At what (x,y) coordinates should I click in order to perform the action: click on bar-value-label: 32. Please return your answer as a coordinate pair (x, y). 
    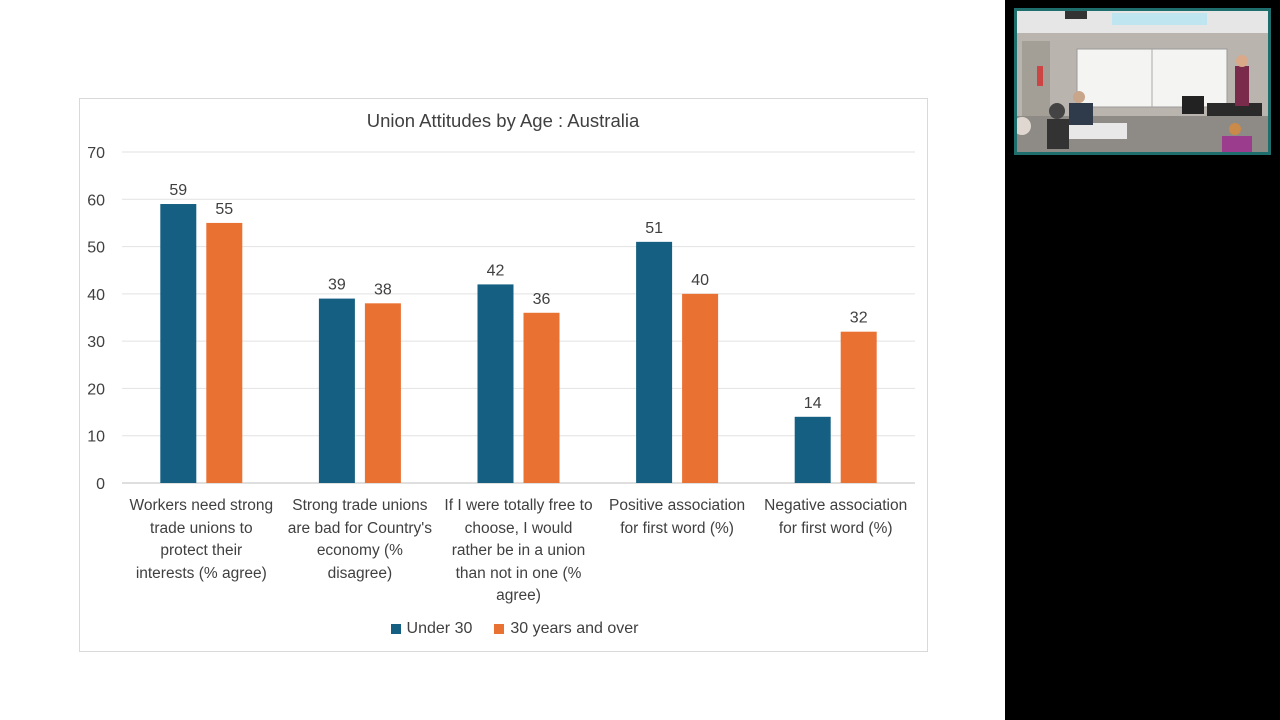
    Looking at the image, I should click on (859, 318).